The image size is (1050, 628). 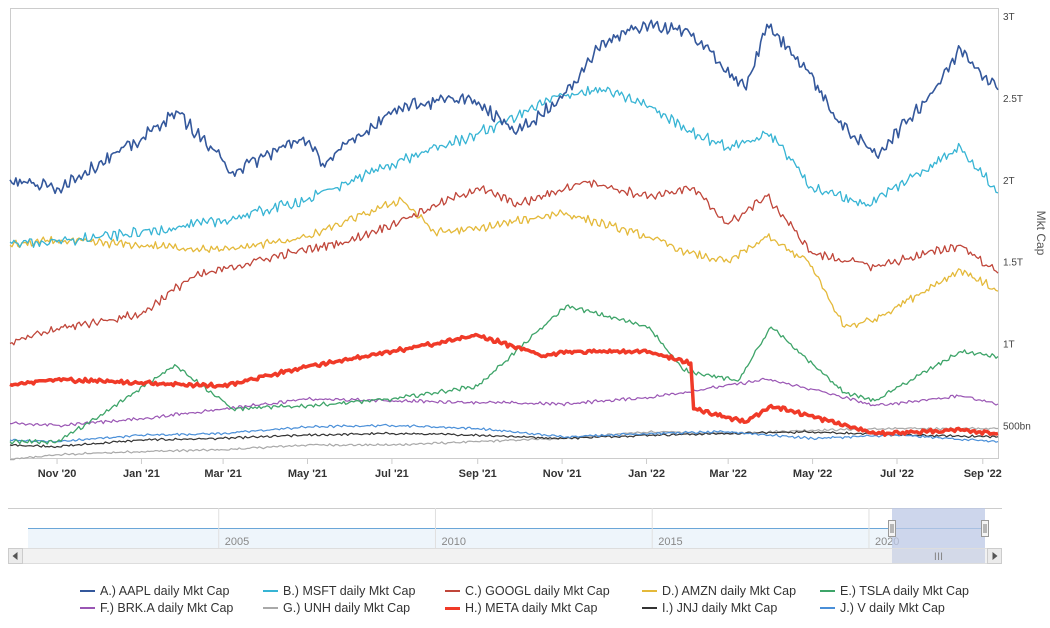 I want to click on x-tick-label: Nov '21, so click(x=562, y=474).